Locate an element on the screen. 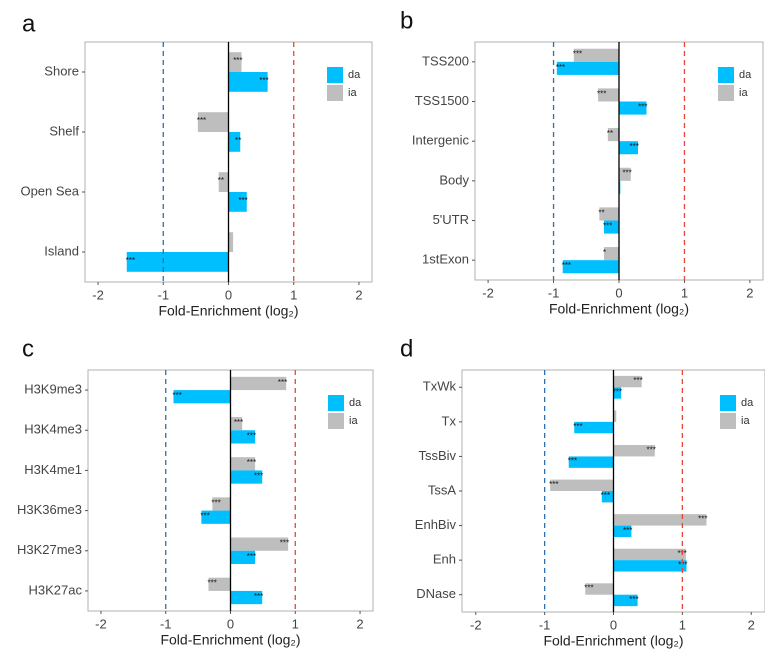  category-label: Body is located at coordinates (454, 179).